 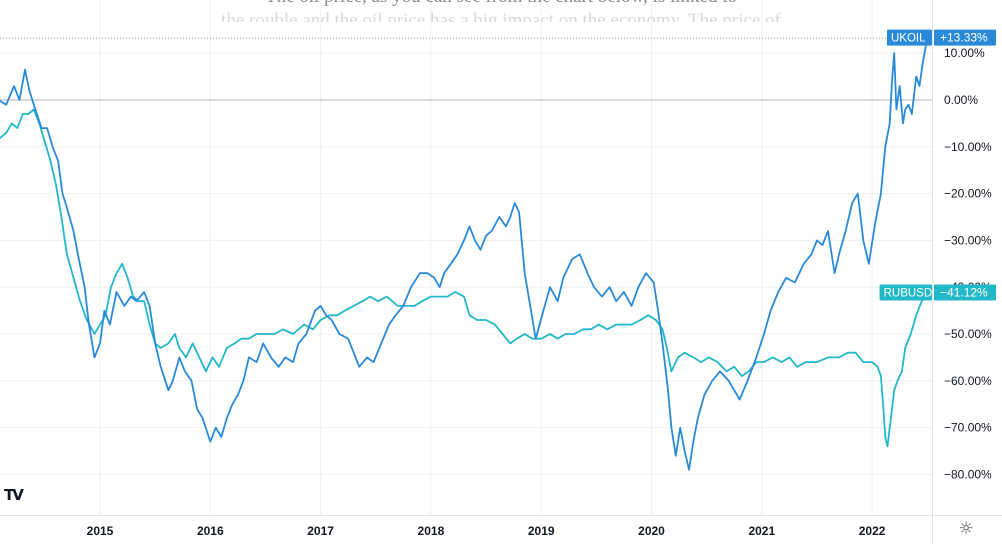 What do you see at coordinates (968, 428) in the screenshot?
I see `y-tick-label: −70.00%` at bounding box center [968, 428].